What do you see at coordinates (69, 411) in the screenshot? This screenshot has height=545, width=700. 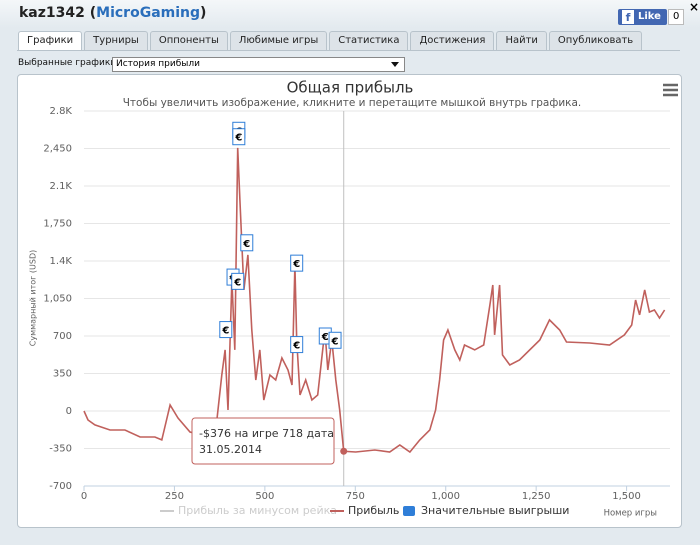 I see `y-tick-label: 0` at bounding box center [69, 411].